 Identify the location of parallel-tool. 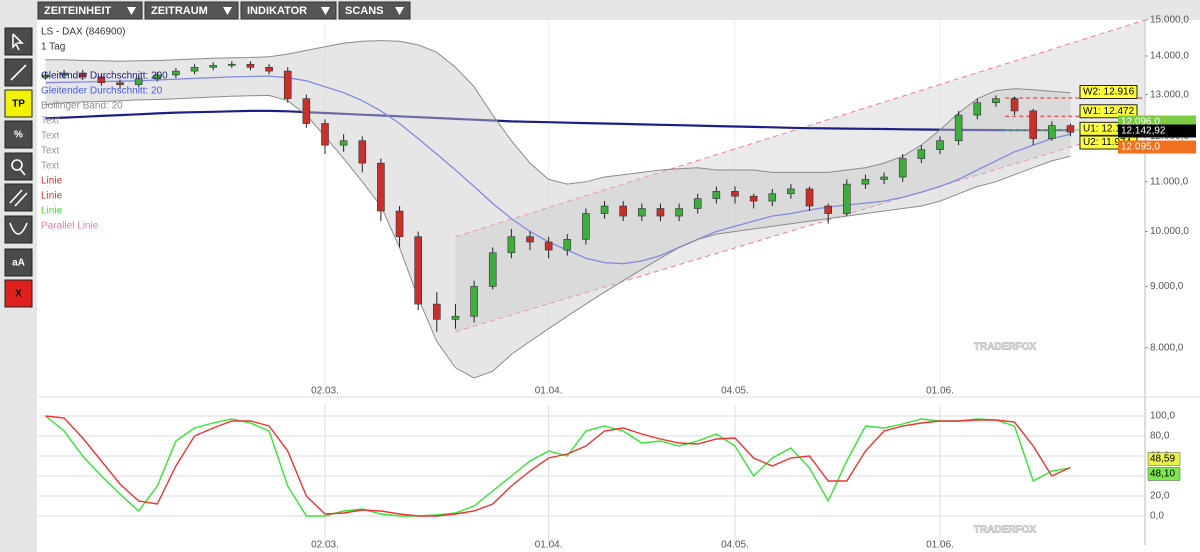
(18, 197).